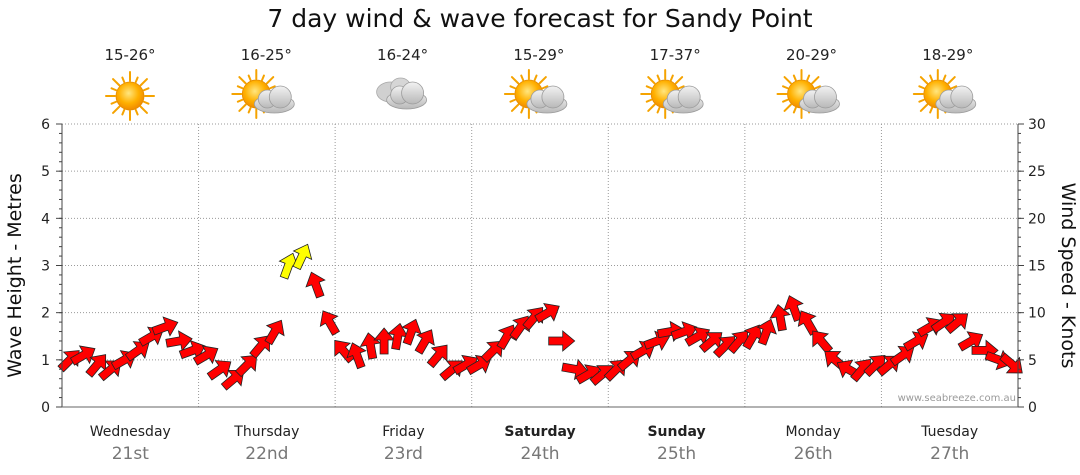 This screenshot has height=475, width=1080. What do you see at coordinates (130, 454) in the screenshot?
I see `date-label: 21st` at bounding box center [130, 454].